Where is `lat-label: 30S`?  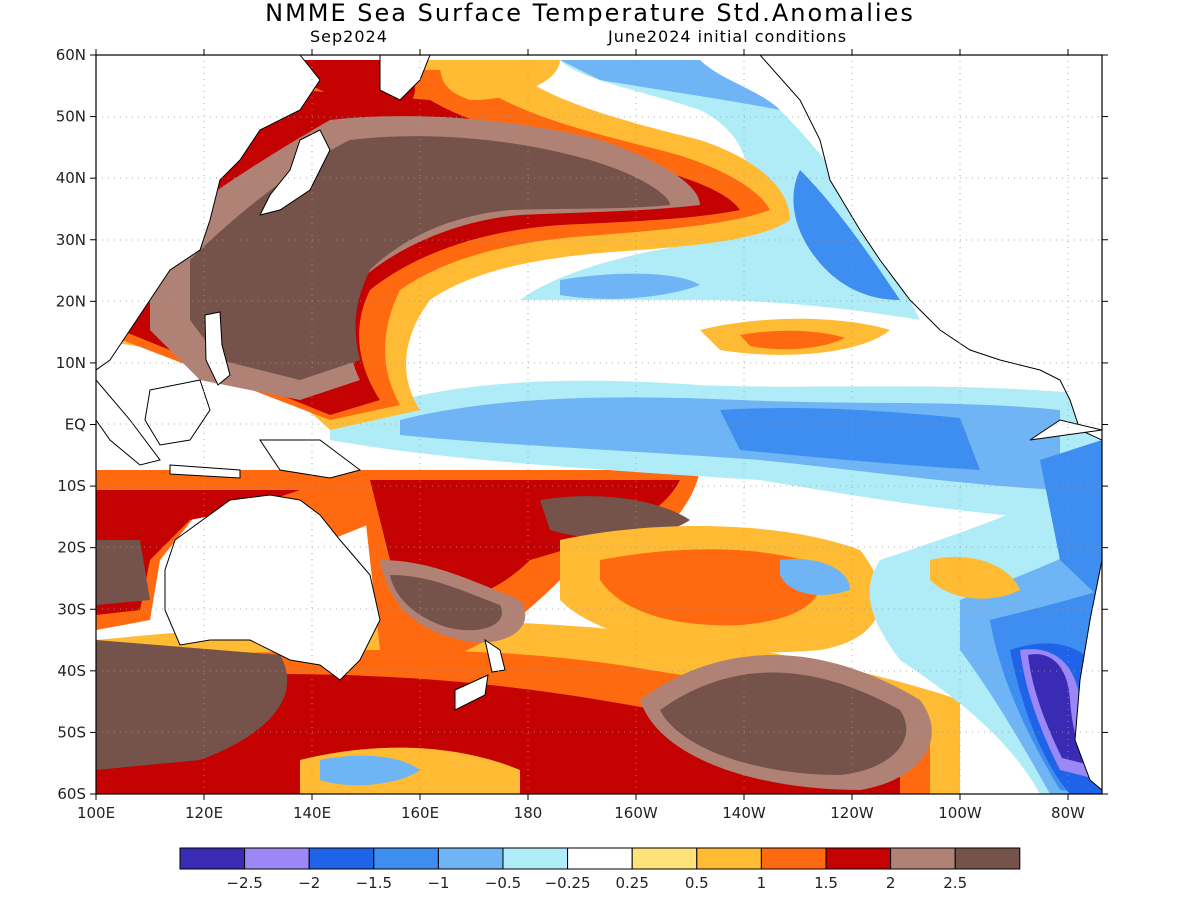 lat-label: 30S is located at coordinates (71, 609).